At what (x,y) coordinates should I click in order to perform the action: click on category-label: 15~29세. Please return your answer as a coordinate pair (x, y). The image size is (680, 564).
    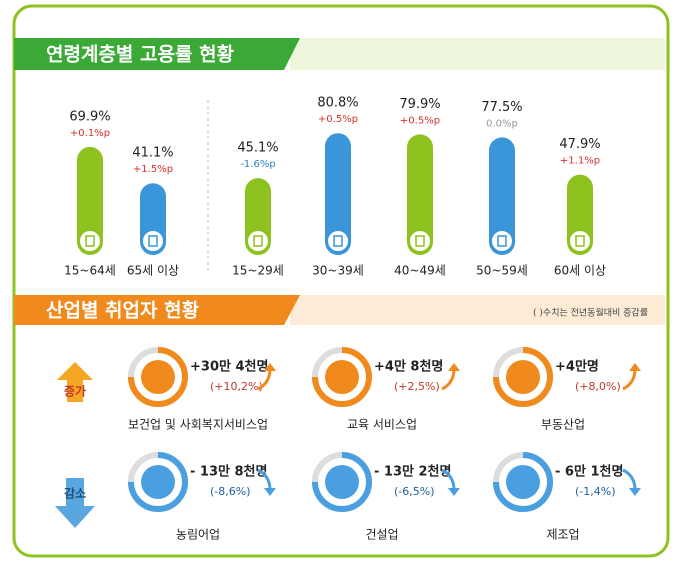
    Looking at the image, I should click on (258, 271).